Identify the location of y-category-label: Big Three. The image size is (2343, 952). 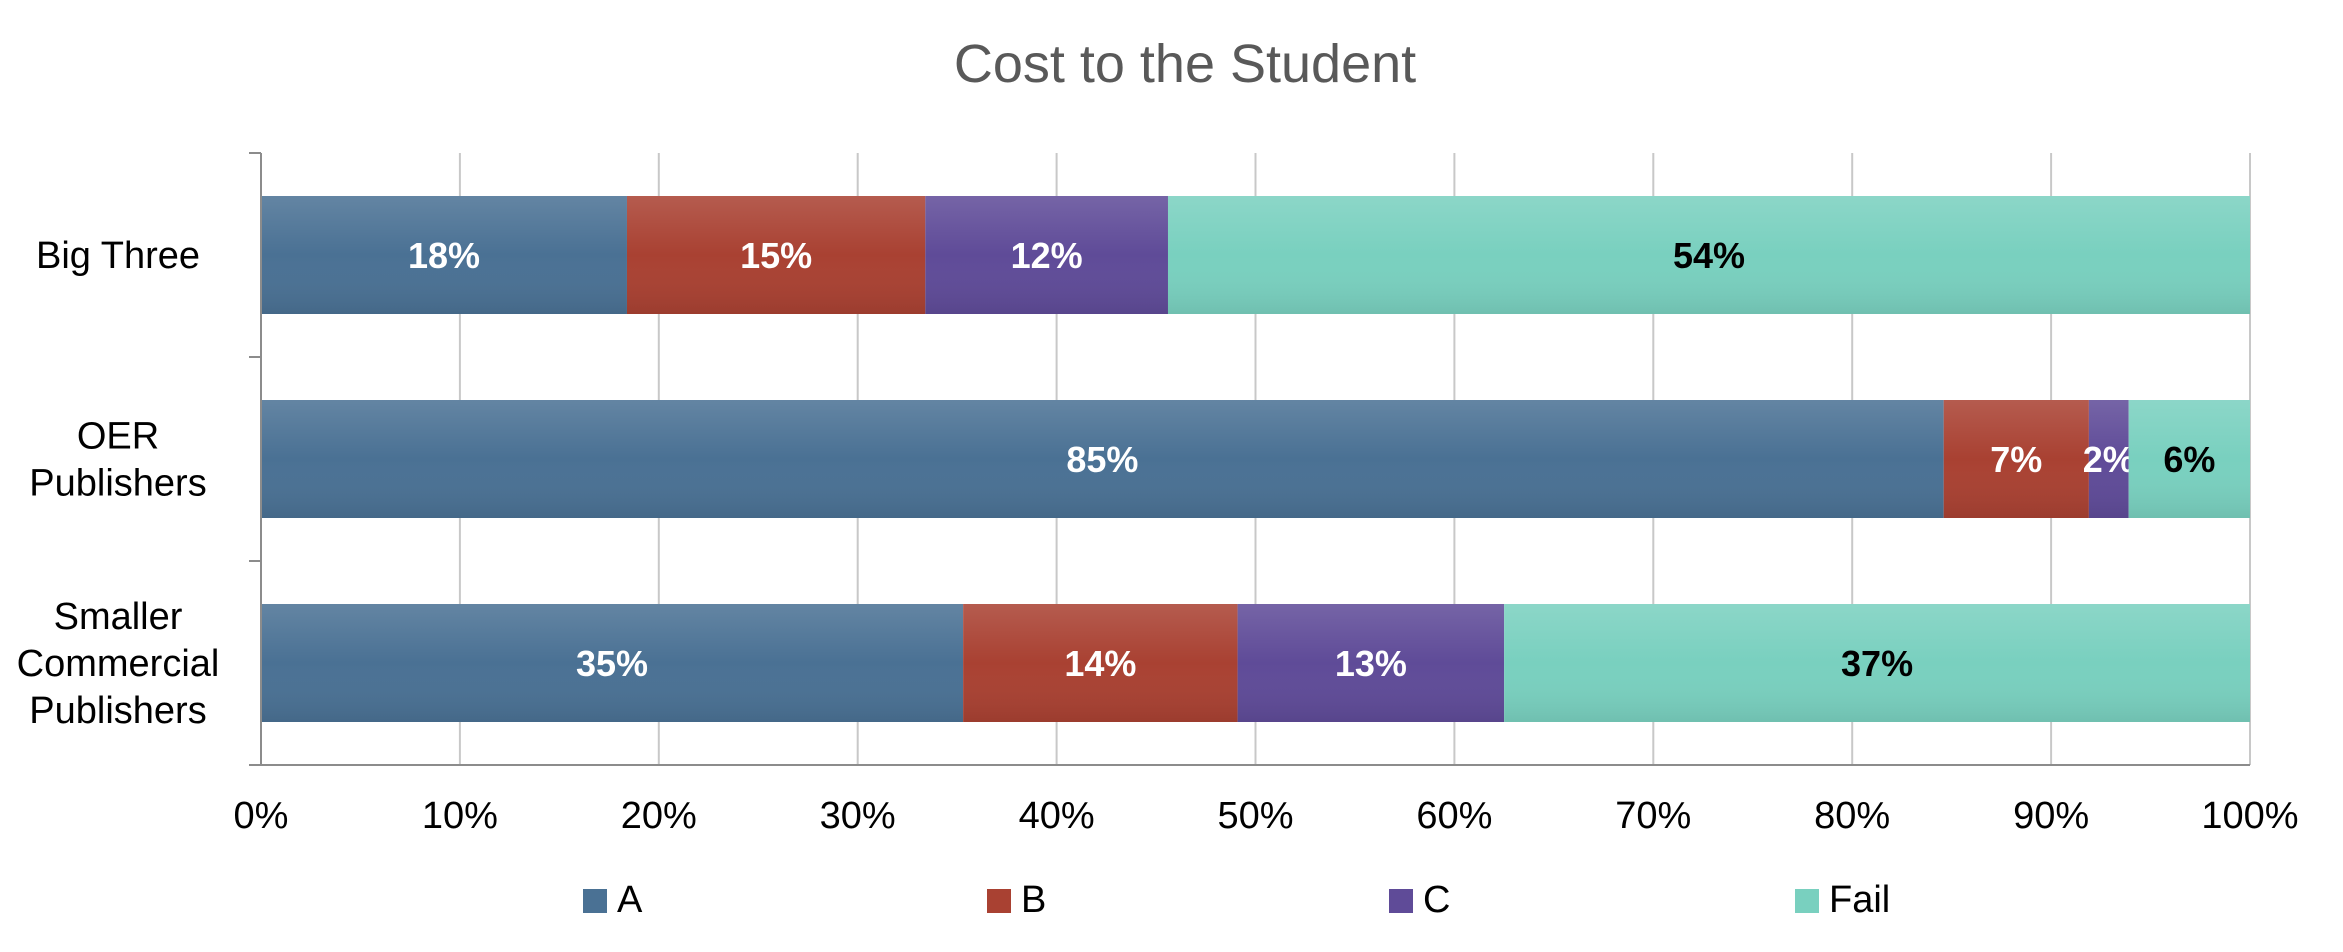
(118, 256).